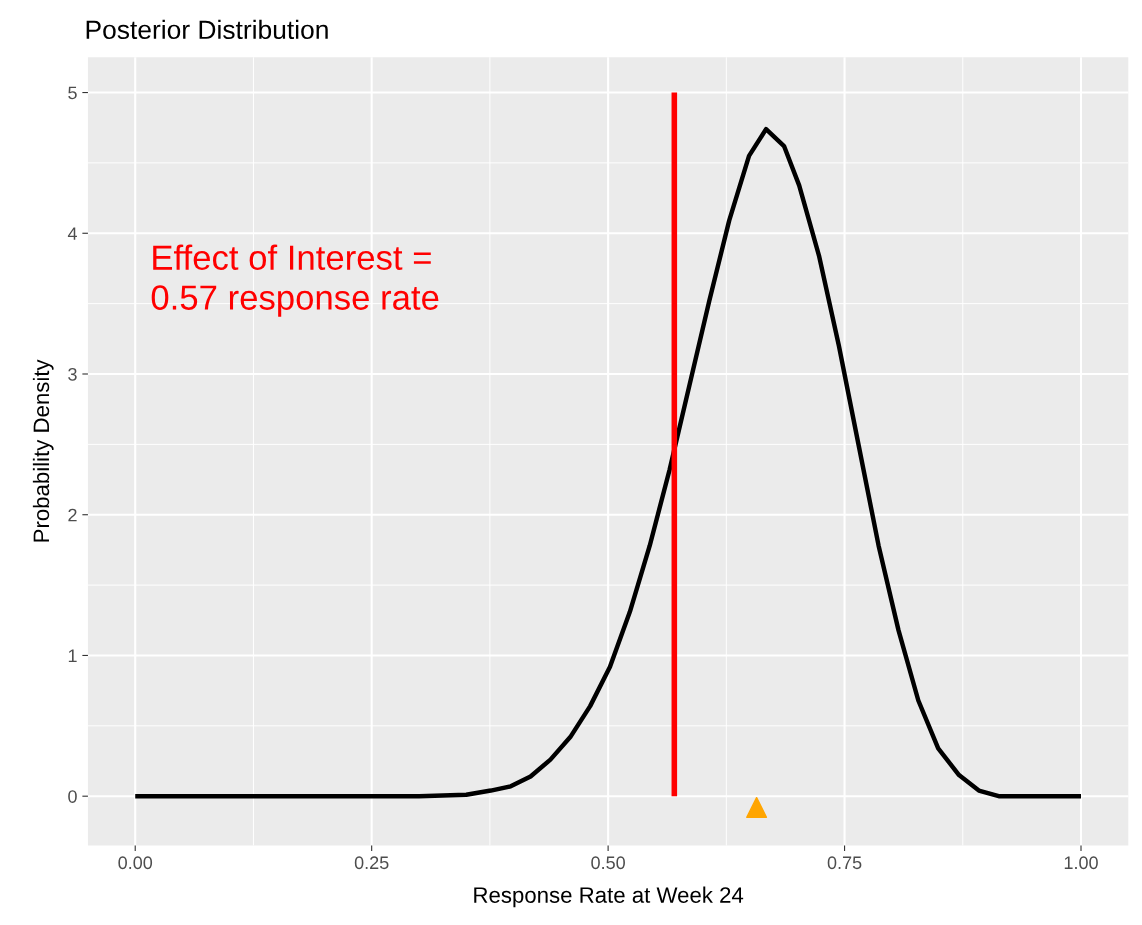  I want to click on y-tick-label: 4, so click(72, 233).